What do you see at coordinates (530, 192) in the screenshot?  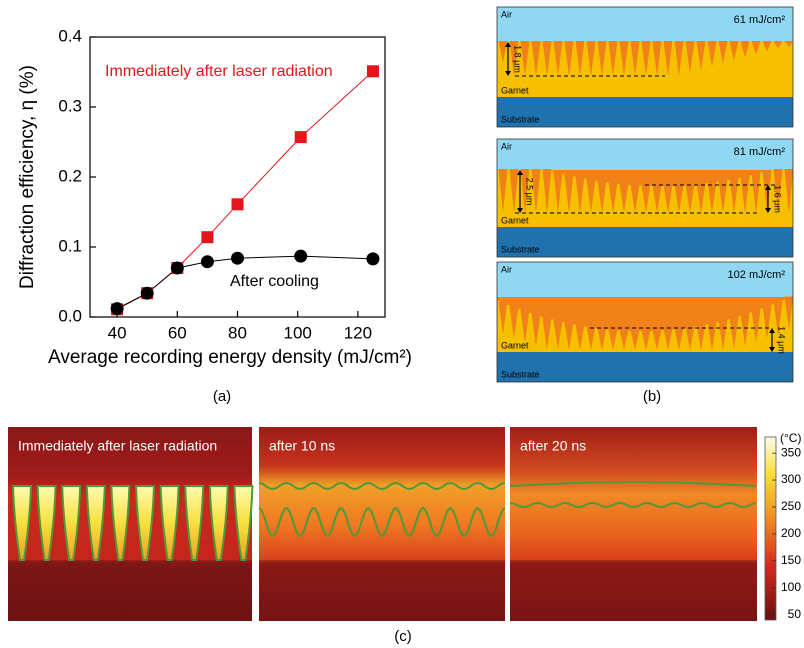 I see `depth-label: 2.5 μm` at bounding box center [530, 192].